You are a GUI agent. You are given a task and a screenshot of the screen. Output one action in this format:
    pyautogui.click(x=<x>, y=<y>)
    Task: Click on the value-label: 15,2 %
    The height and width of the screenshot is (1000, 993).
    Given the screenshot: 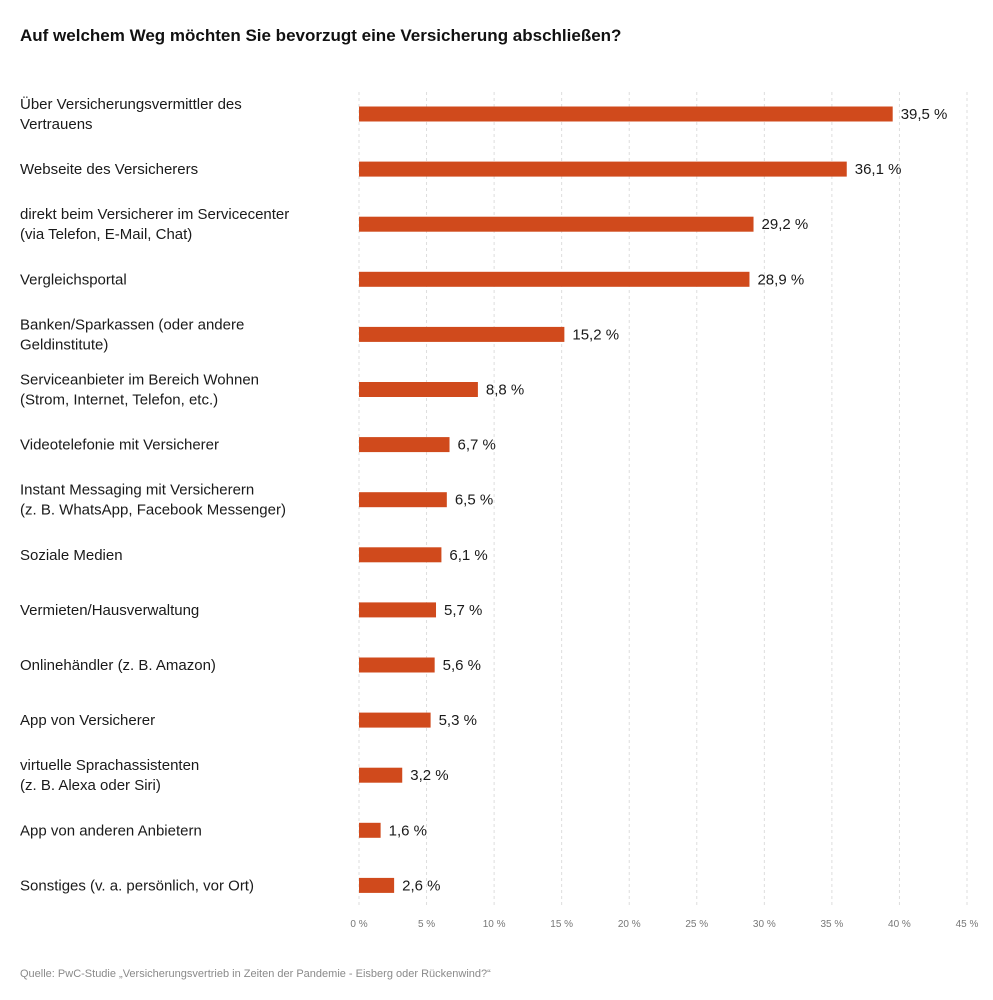 What is the action you would take?
    pyautogui.click(x=595, y=334)
    